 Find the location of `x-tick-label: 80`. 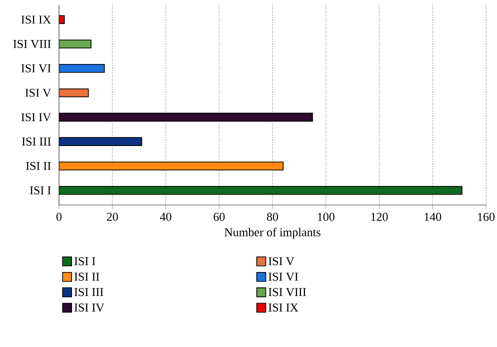

x-tick-label: 80 is located at coordinates (272, 216).